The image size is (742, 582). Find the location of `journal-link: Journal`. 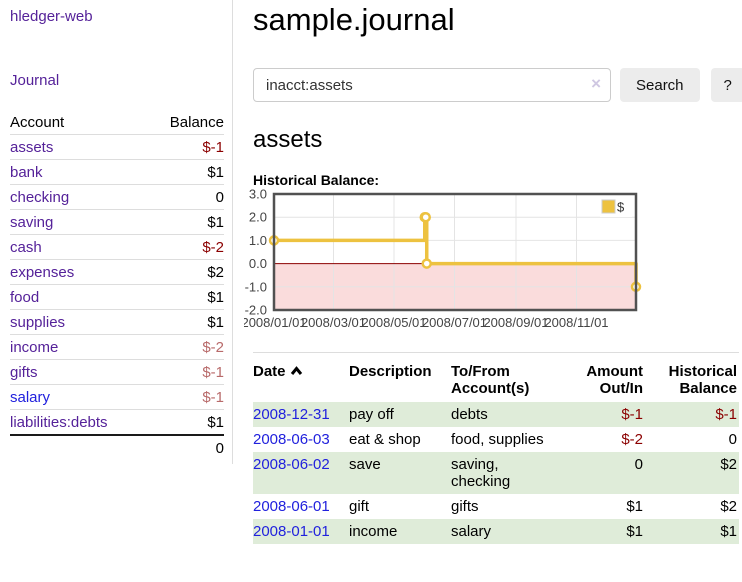

journal-link: Journal is located at coordinates (35, 80).